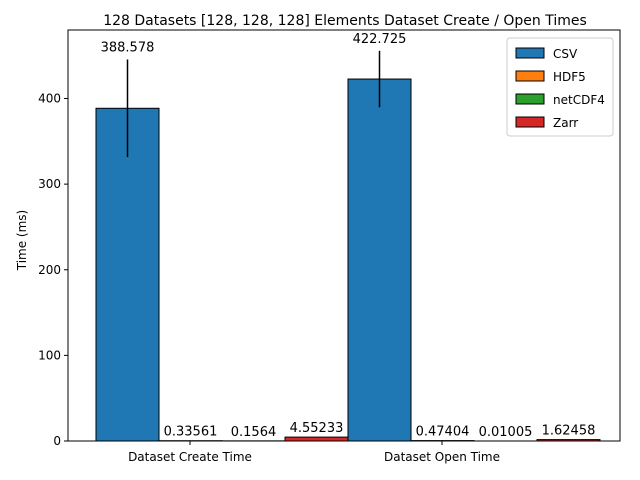  I want to click on y-tick-label: 0, so click(57, 441).